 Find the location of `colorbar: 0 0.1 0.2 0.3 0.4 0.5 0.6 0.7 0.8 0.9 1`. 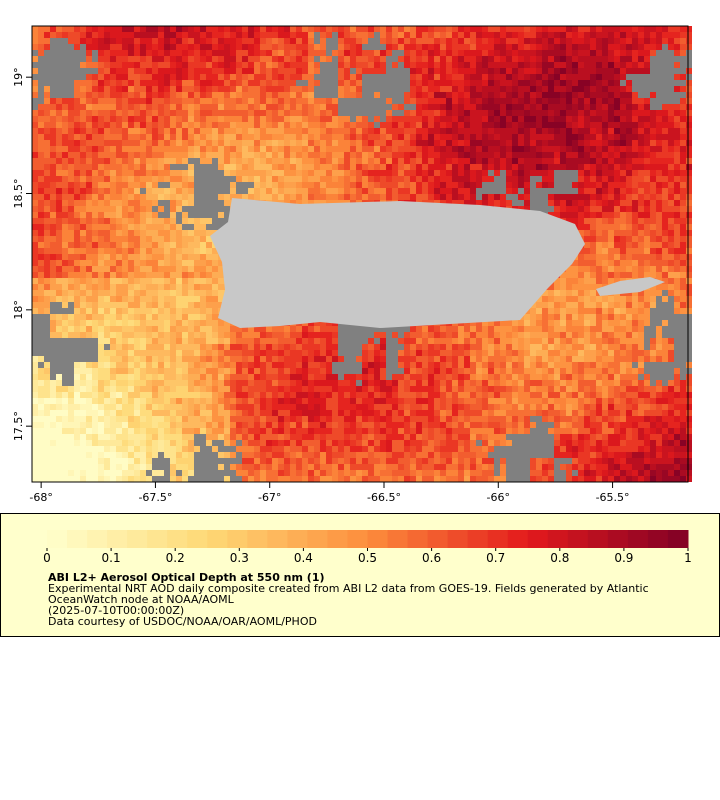

colorbar: 0 0.1 0.2 0.3 0.4 0.5 0.6 0.7 0.8 0.9 1 is located at coordinates (367, 547).